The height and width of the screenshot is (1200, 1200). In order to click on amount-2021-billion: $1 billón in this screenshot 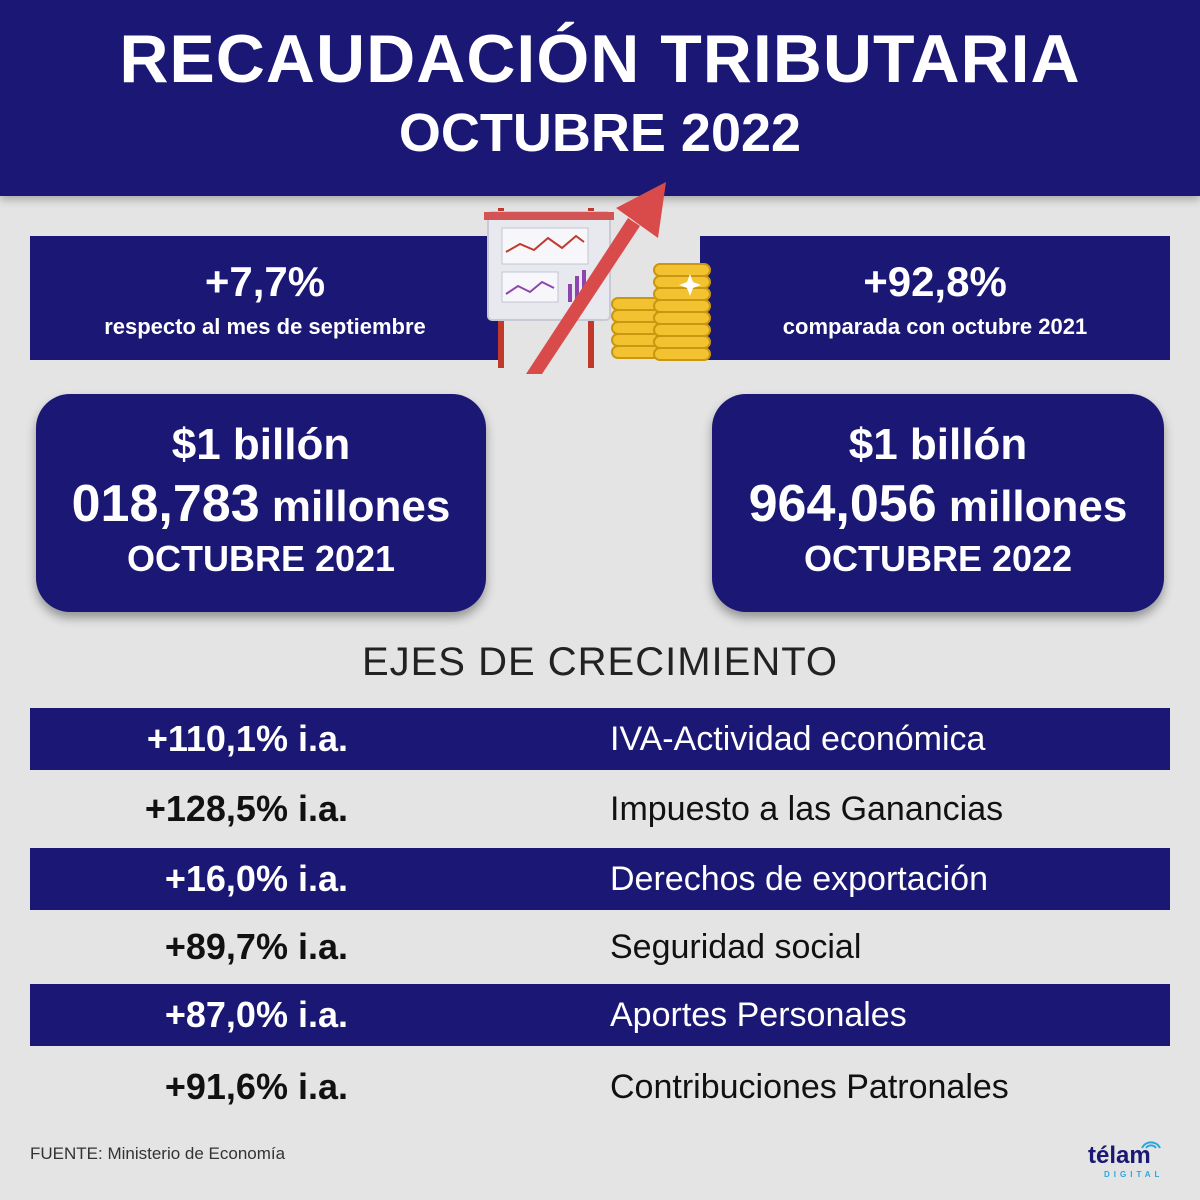, I will do `click(261, 444)`.